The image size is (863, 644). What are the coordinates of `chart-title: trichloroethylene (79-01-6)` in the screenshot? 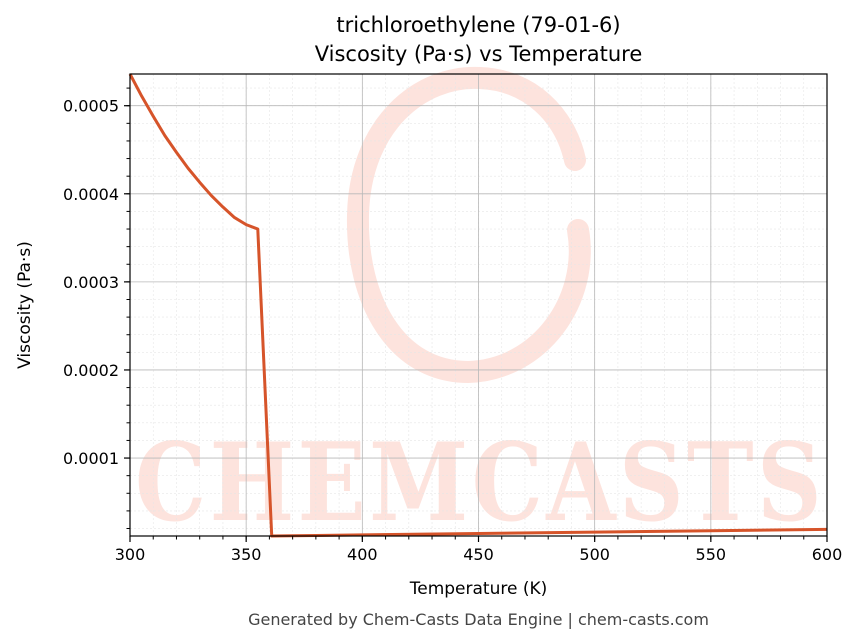 It's located at (478, 25).